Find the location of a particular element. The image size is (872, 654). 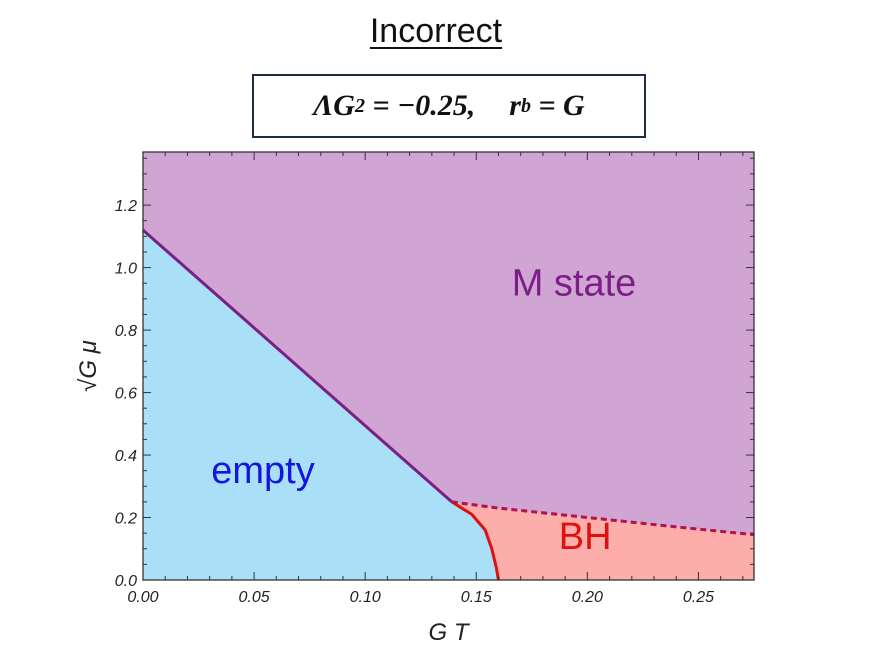

y-tick-label: 0.8 is located at coordinates (126, 331).